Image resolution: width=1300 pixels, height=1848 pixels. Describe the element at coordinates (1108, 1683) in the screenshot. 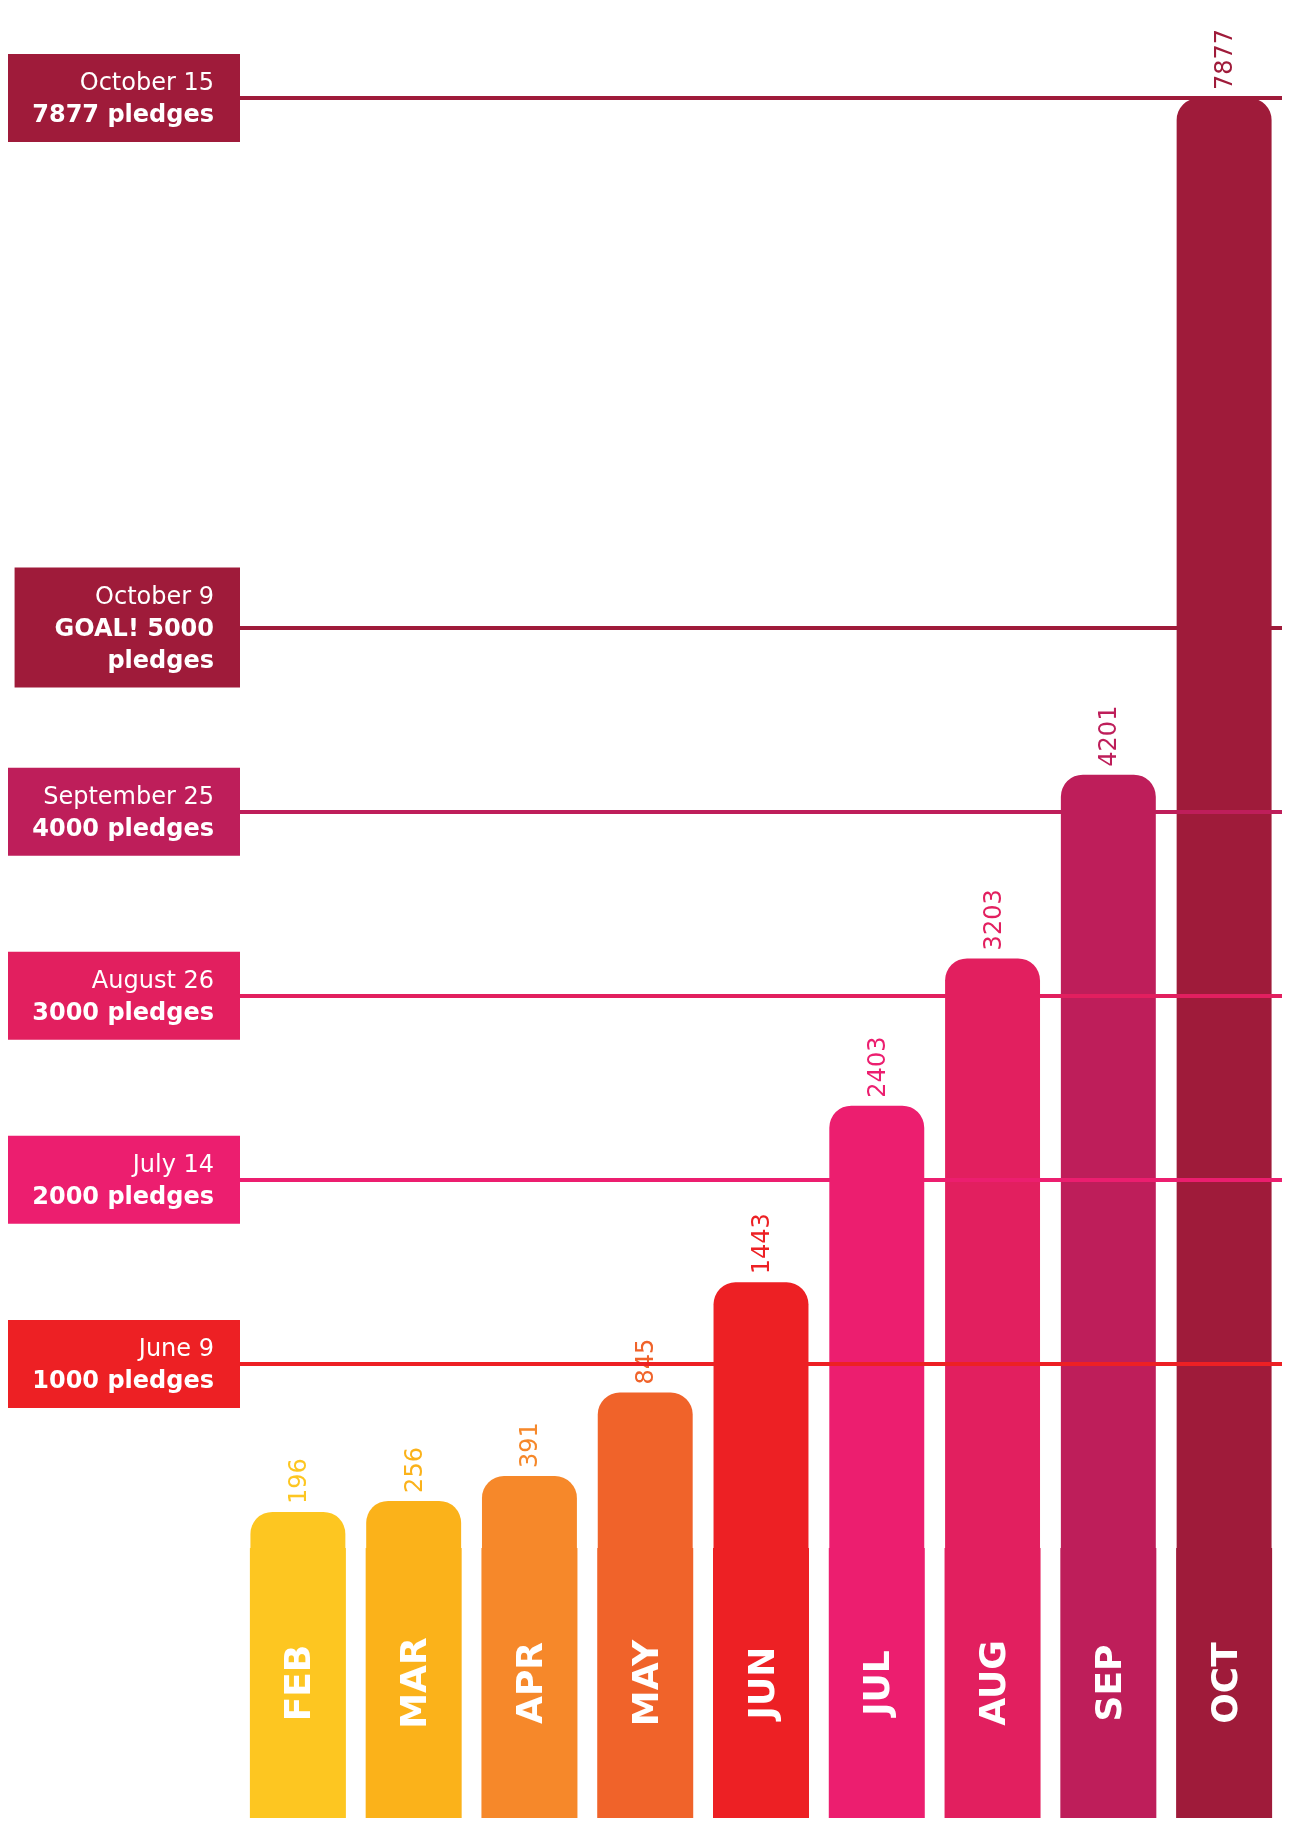

I see `x-tick-label: SEP` at that location.